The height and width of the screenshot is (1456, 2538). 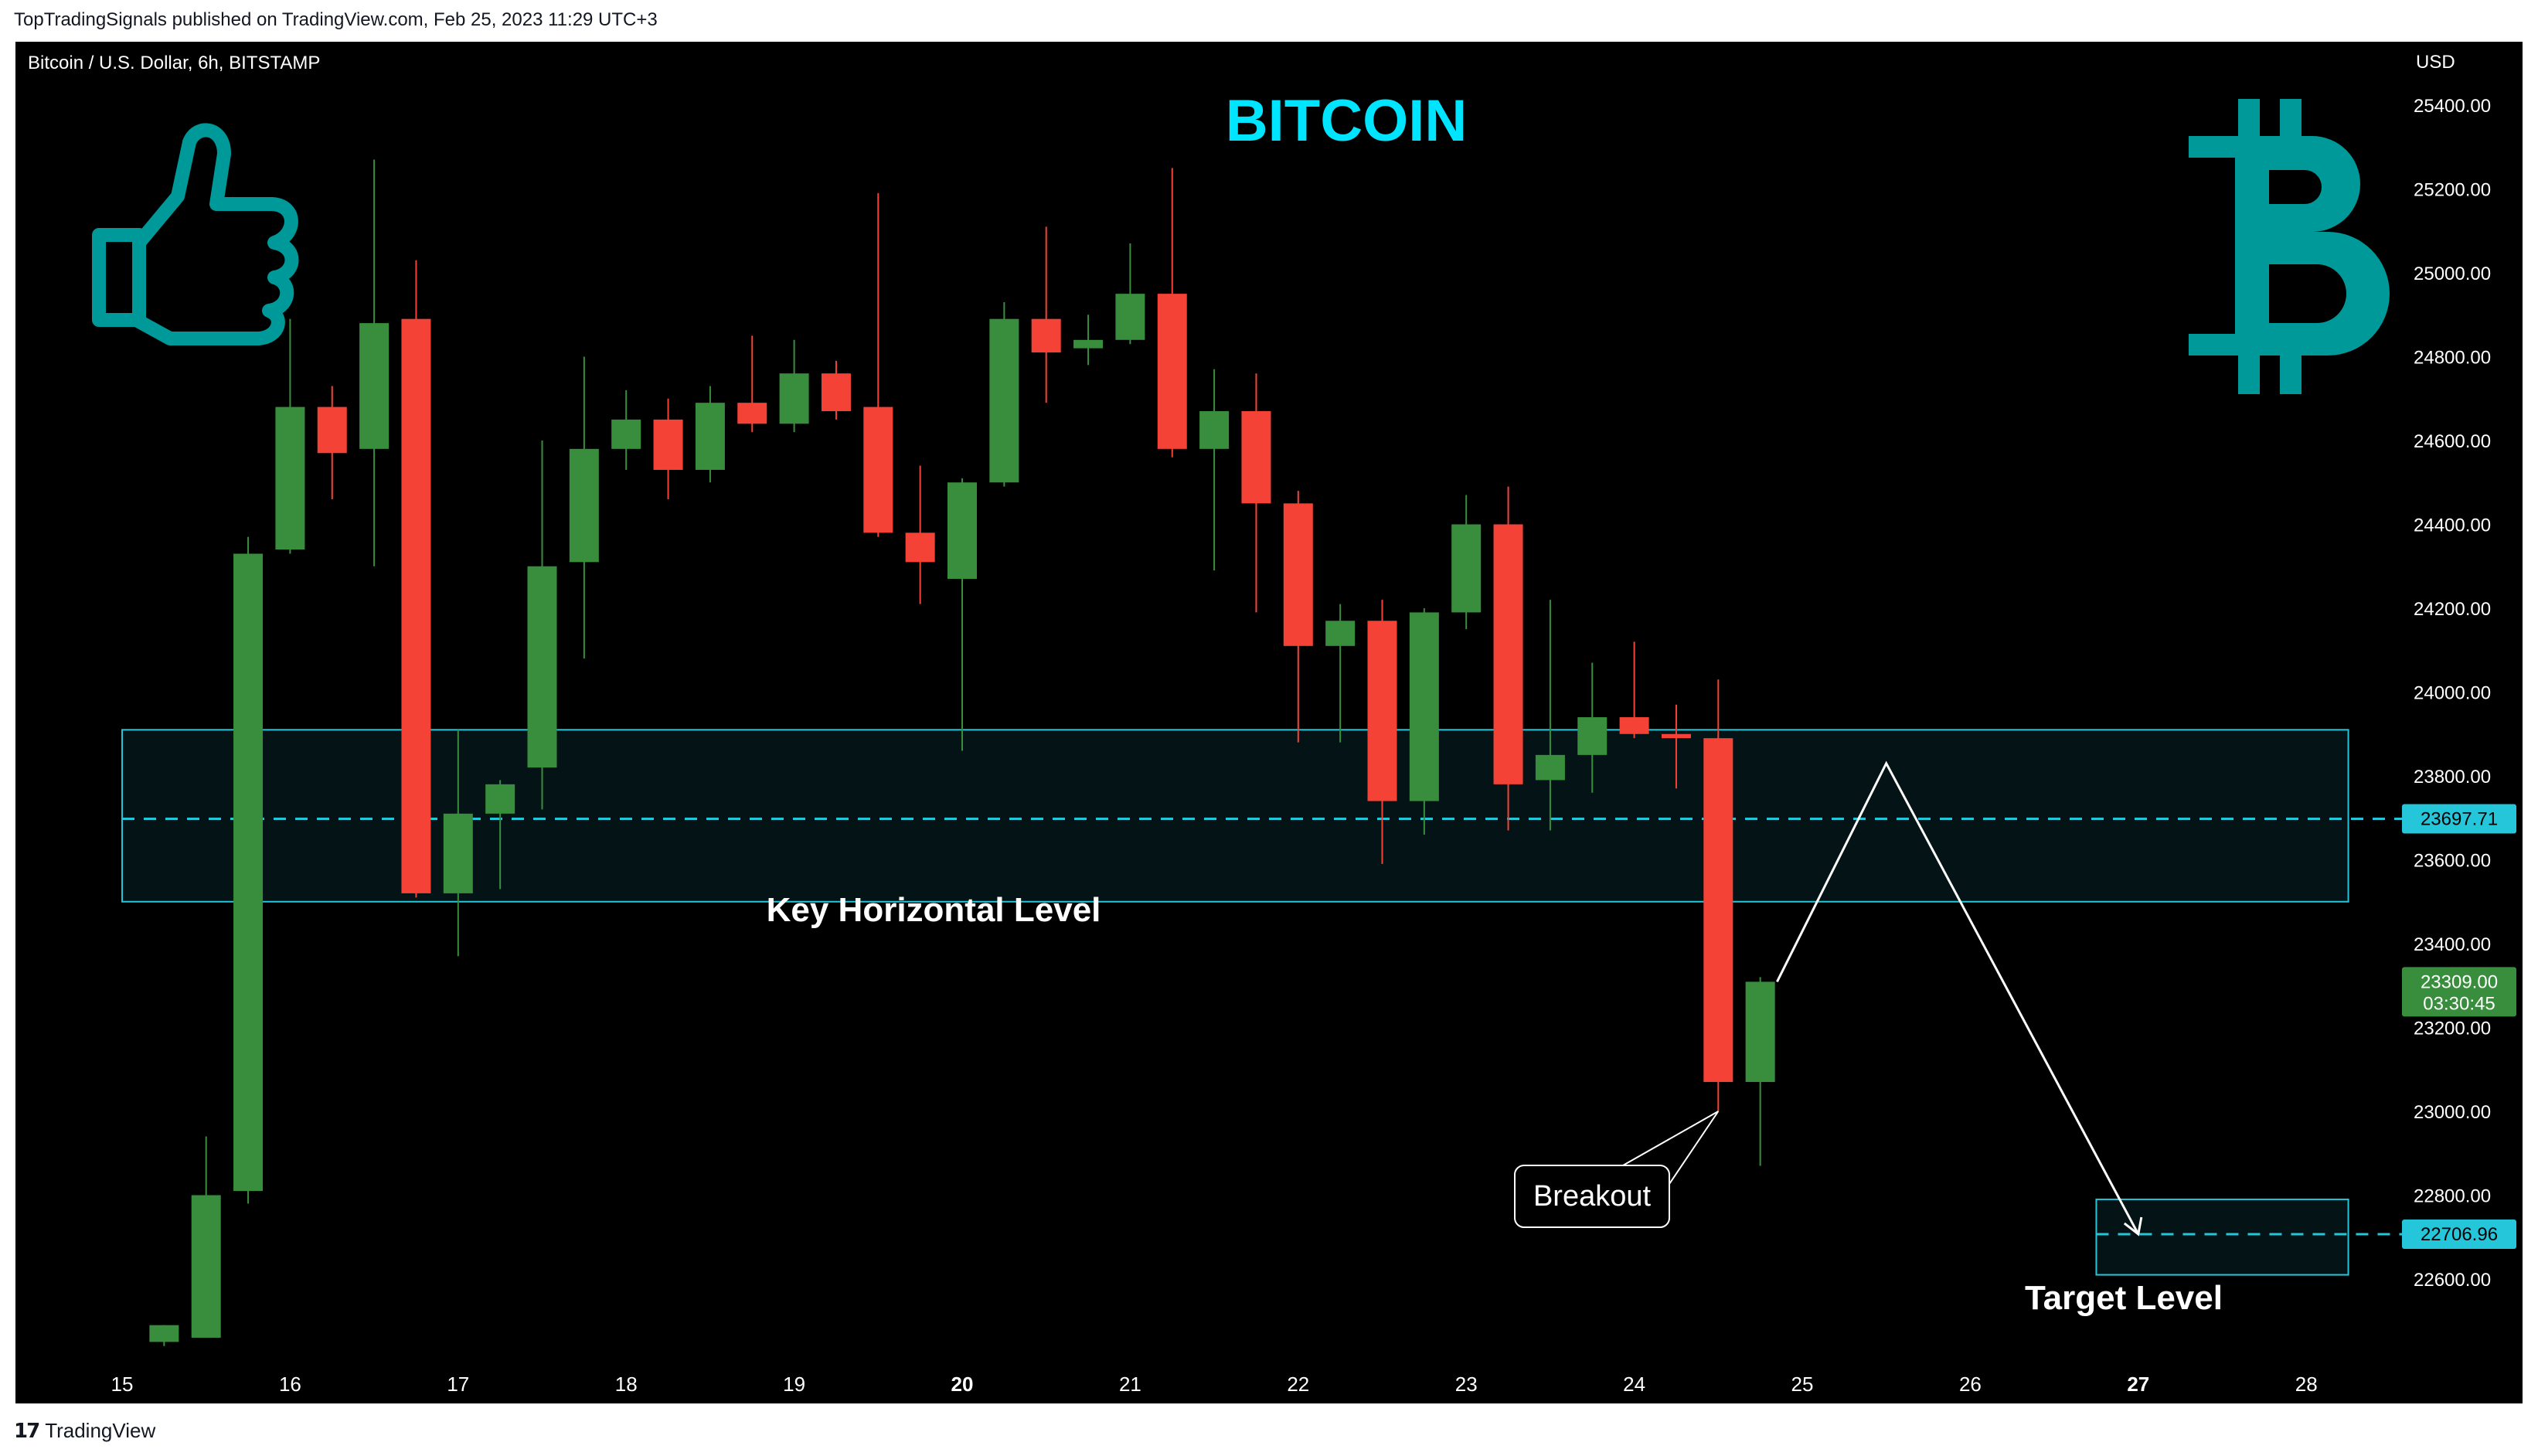 I want to click on y-tick-label: 24200.00, so click(x=2452, y=610).